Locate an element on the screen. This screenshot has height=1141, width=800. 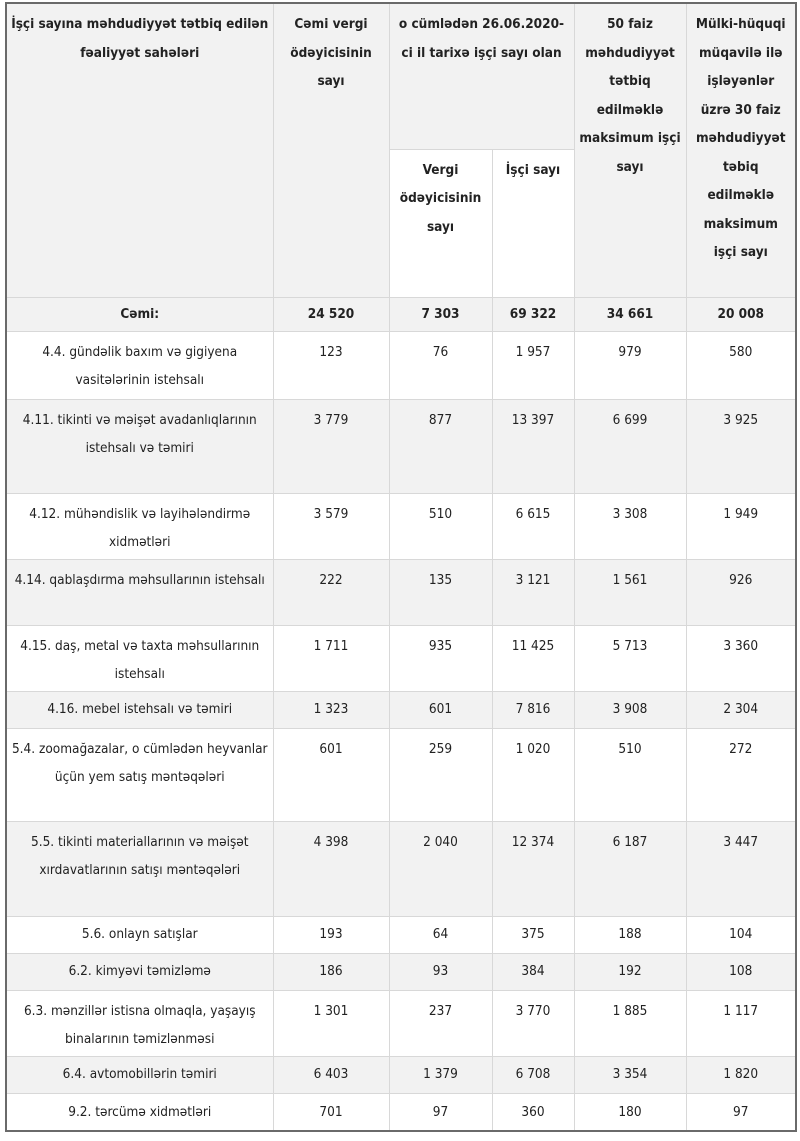
value-cell: 1 820 is located at coordinates (741, 1074).